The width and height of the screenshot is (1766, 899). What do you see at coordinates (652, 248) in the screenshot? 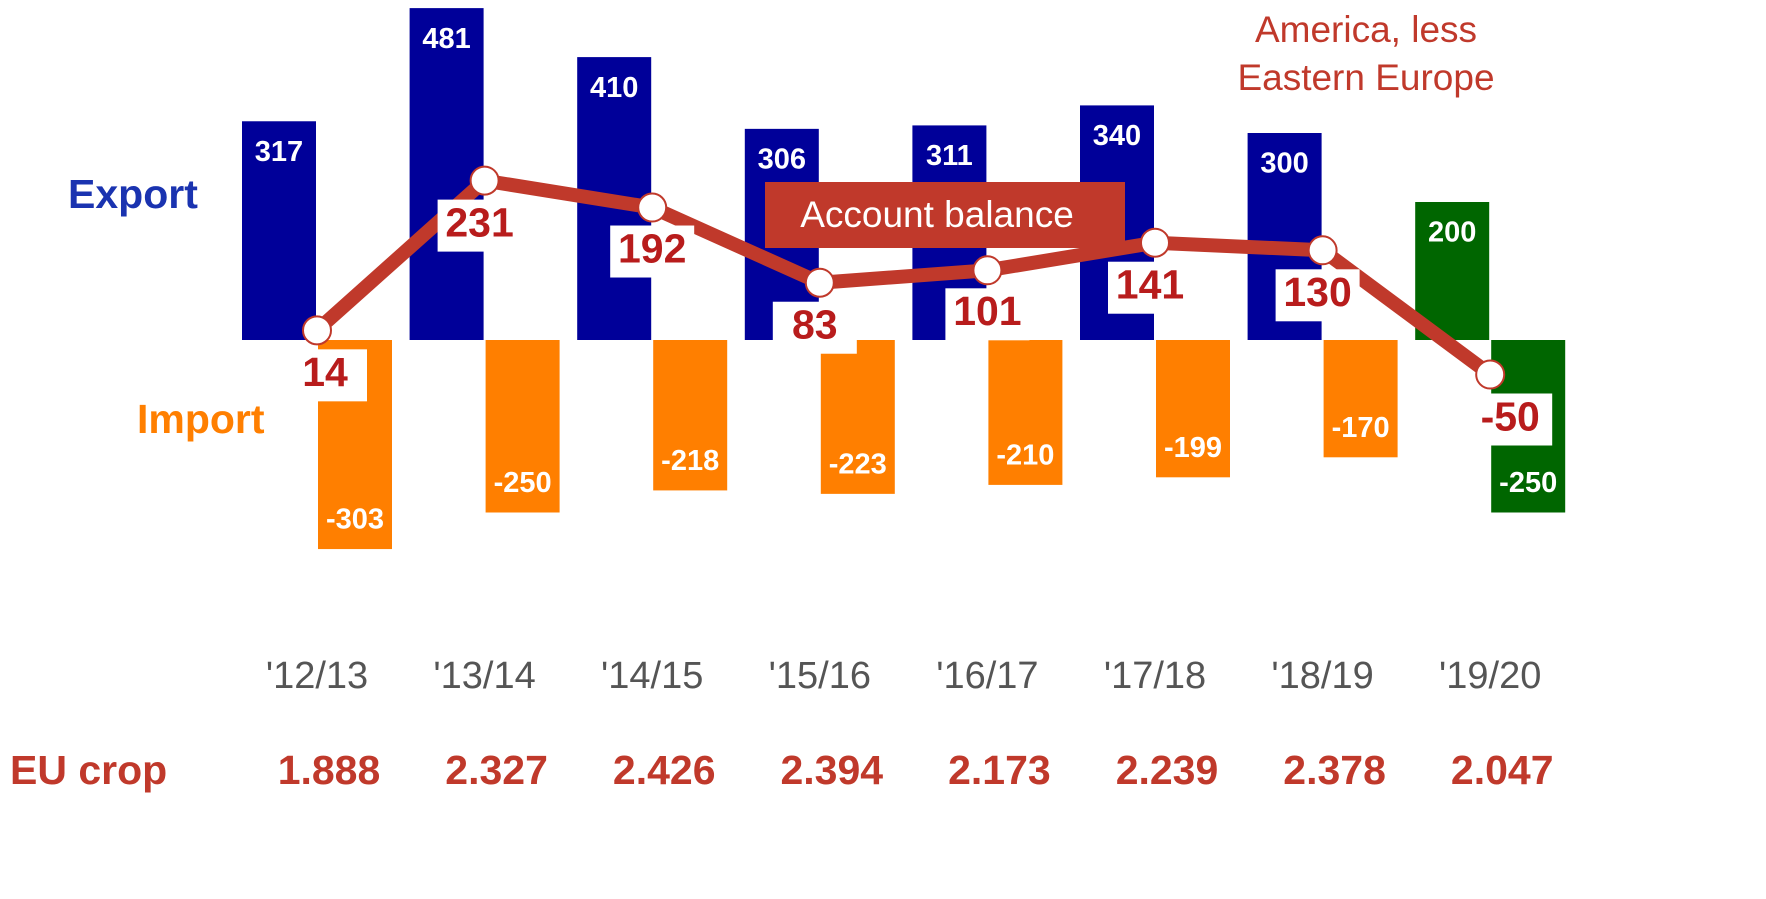
I see `balance-label: 192` at bounding box center [652, 248].